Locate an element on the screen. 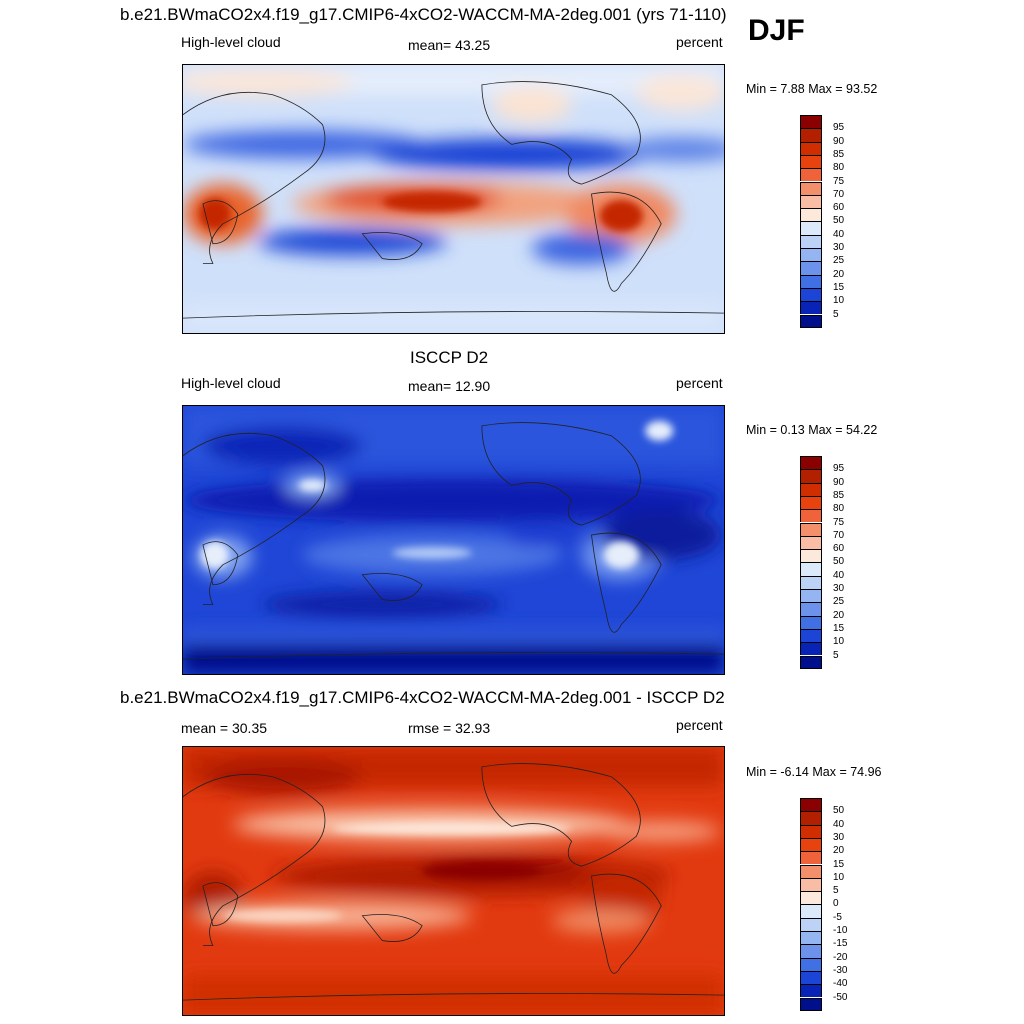  panel3-colorbar-tick-label: -10 is located at coordinates (840, 930).